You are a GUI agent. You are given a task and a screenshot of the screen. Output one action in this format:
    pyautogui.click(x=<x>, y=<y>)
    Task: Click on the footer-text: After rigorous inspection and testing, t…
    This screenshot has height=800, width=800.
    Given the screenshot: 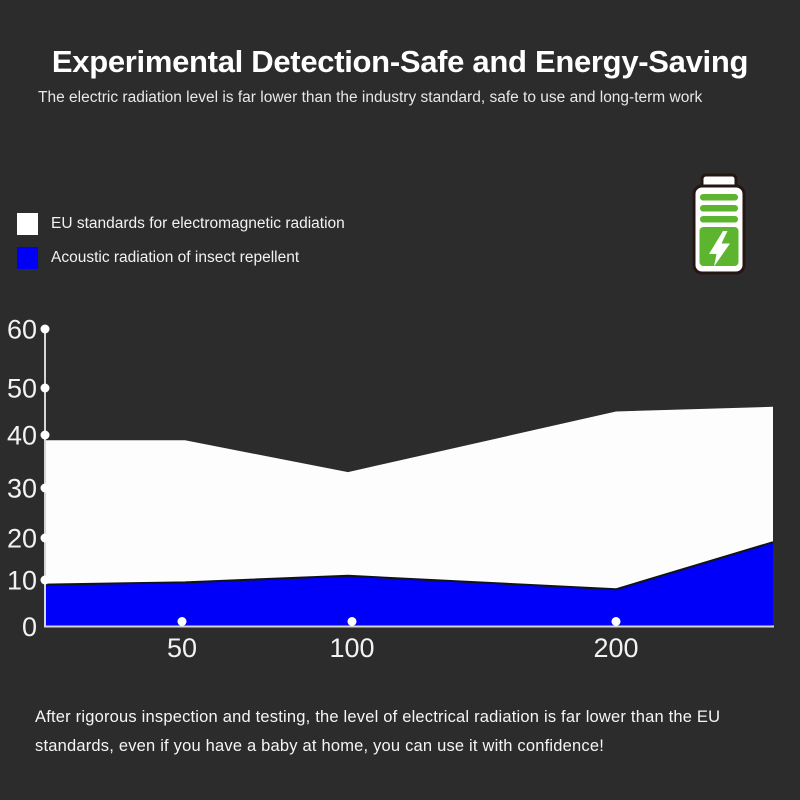 What is the action you would take?
    pyautogui.click(x=377, y=732)
    